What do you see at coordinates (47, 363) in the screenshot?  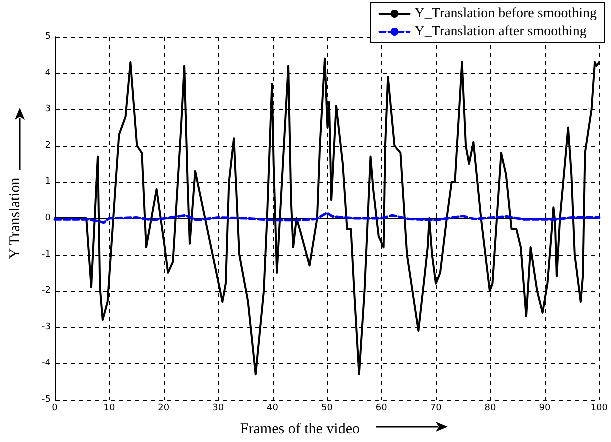 I see `y-tick-label: -4` at bounding box center [47, 363].